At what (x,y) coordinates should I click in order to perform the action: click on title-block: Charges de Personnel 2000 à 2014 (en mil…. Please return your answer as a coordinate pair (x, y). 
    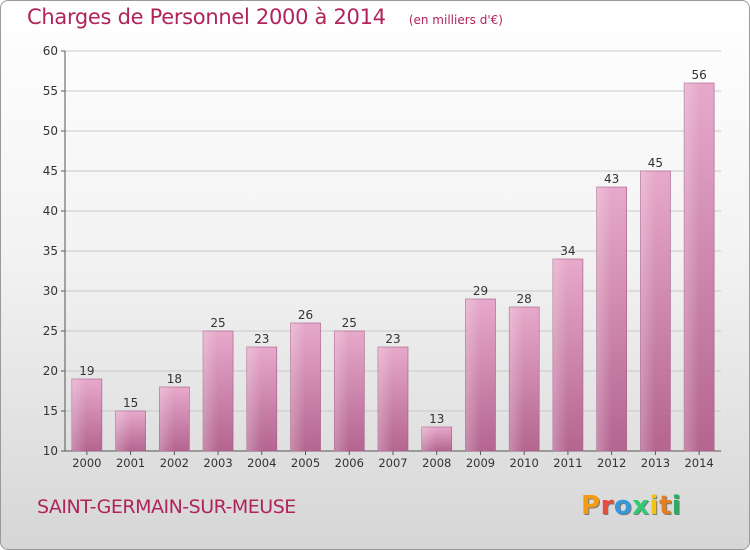
    Looking at the image, I should click on (265, 17).